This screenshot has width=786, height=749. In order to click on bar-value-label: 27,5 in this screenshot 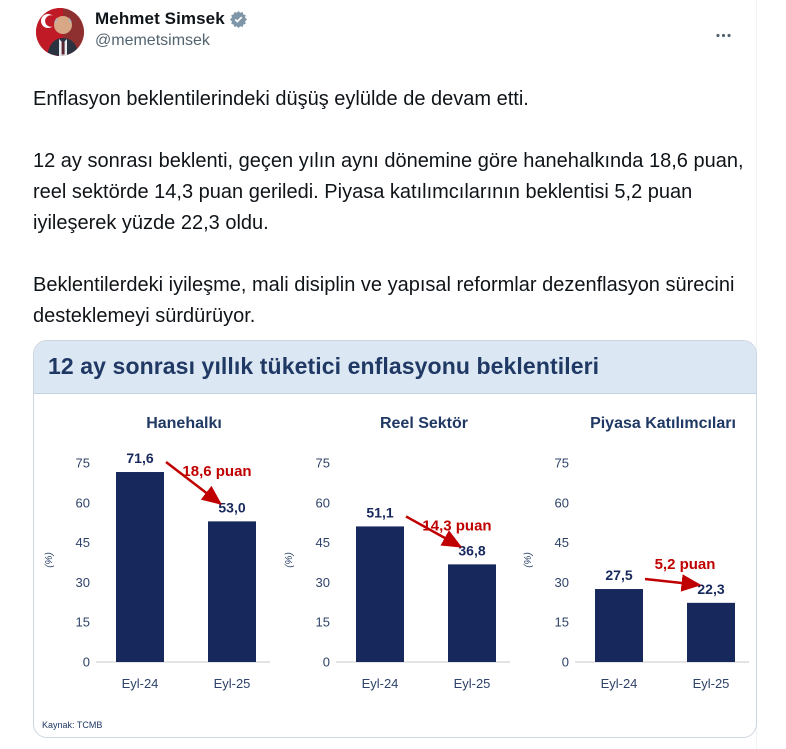, I will do `click(618, 575)`.